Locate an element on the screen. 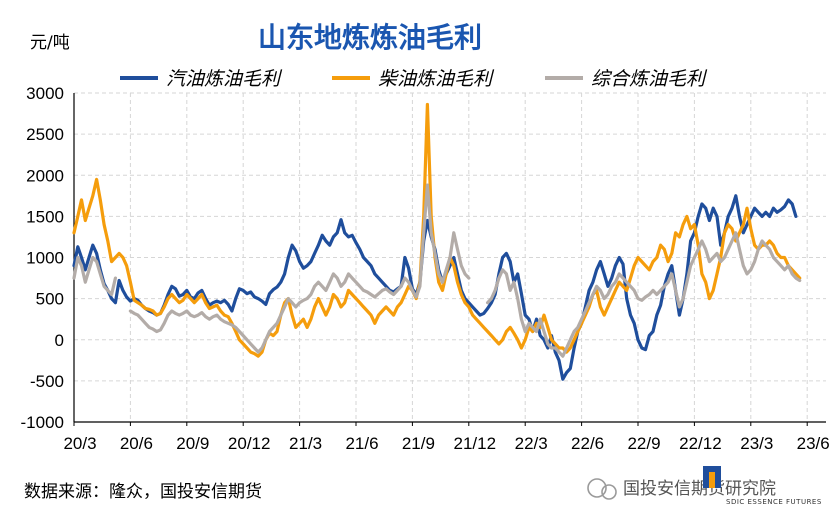 The width and height of the screenshot is (840, 522). x-tick-label: 22/9 is located at coordinates (643, 443).